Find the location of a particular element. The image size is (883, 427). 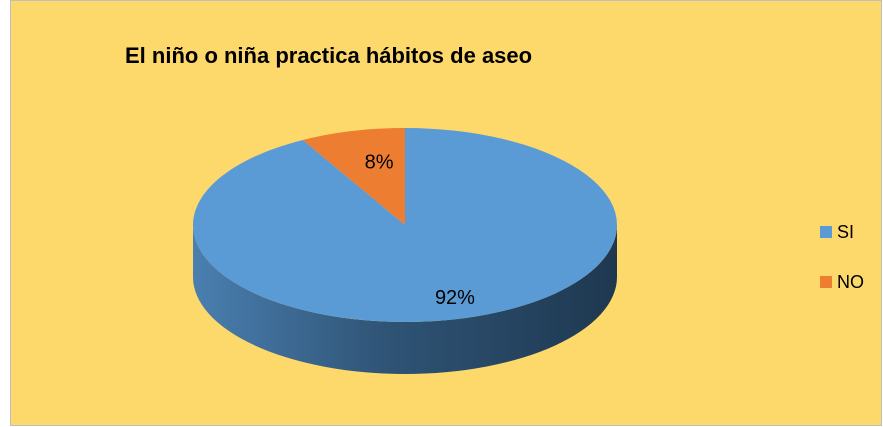

pie-slice is located at coordinates (353, 176).